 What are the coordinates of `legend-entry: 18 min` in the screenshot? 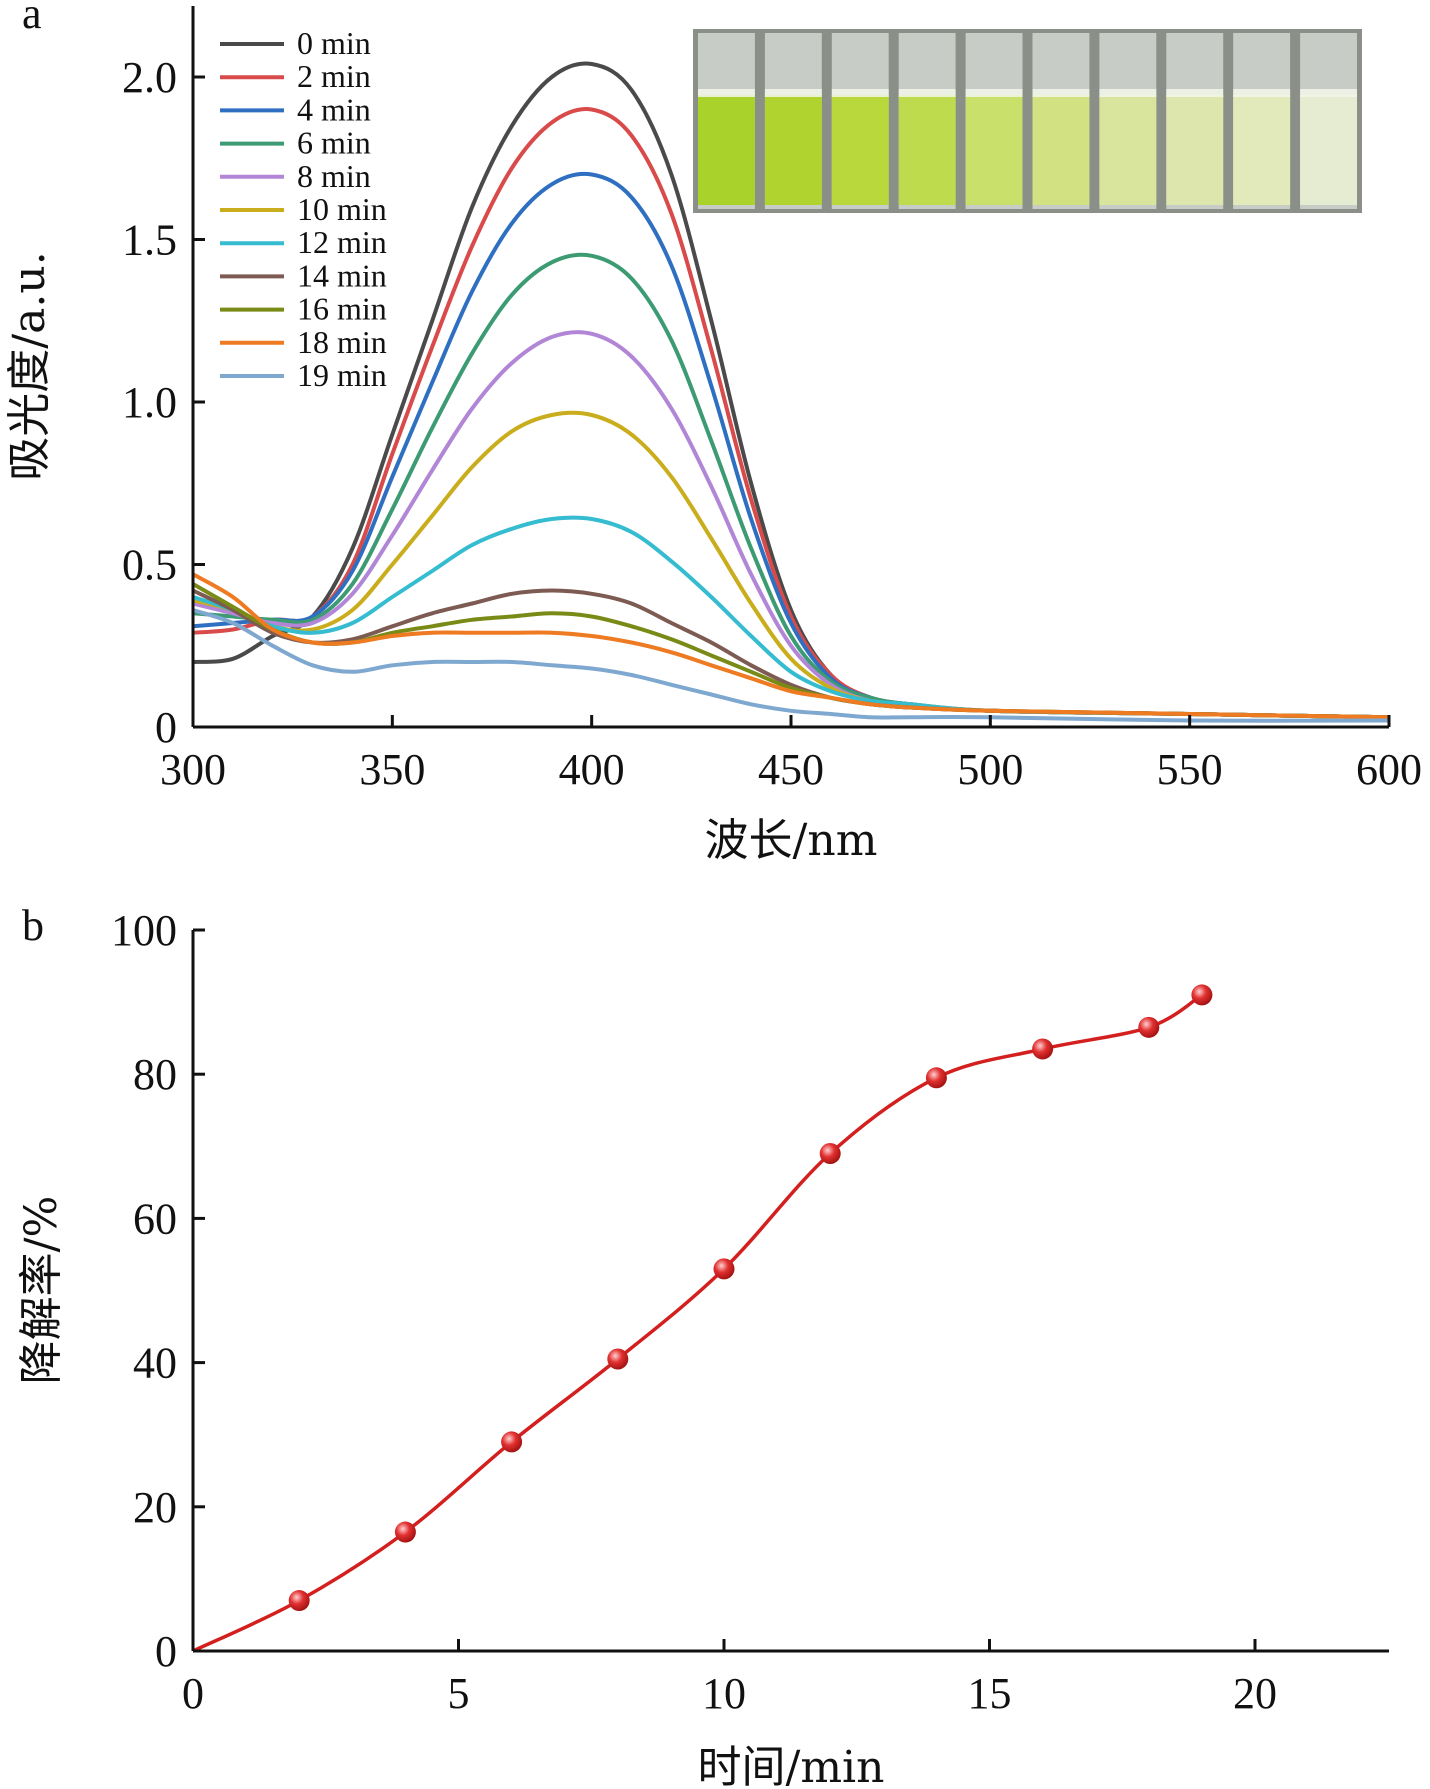 It's located at (303, 342).